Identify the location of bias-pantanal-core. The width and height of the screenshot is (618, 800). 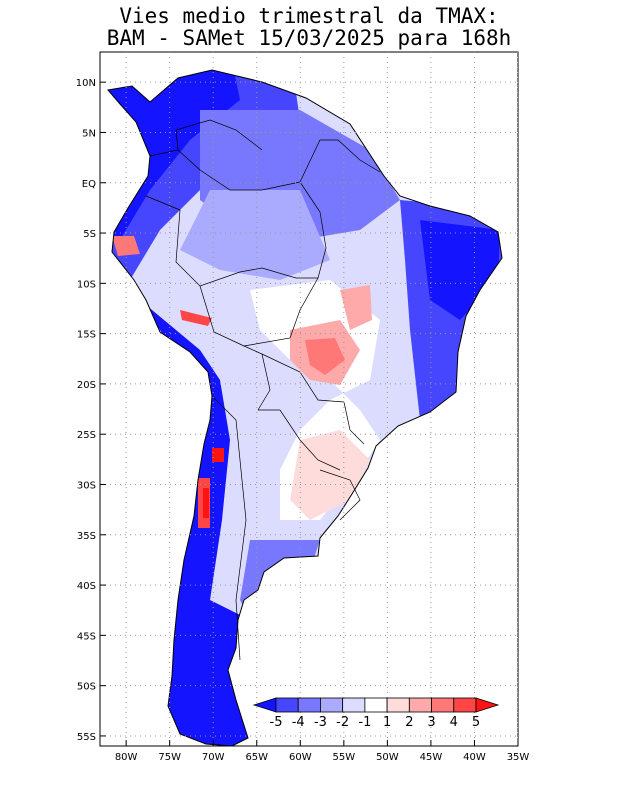
(325, 356).